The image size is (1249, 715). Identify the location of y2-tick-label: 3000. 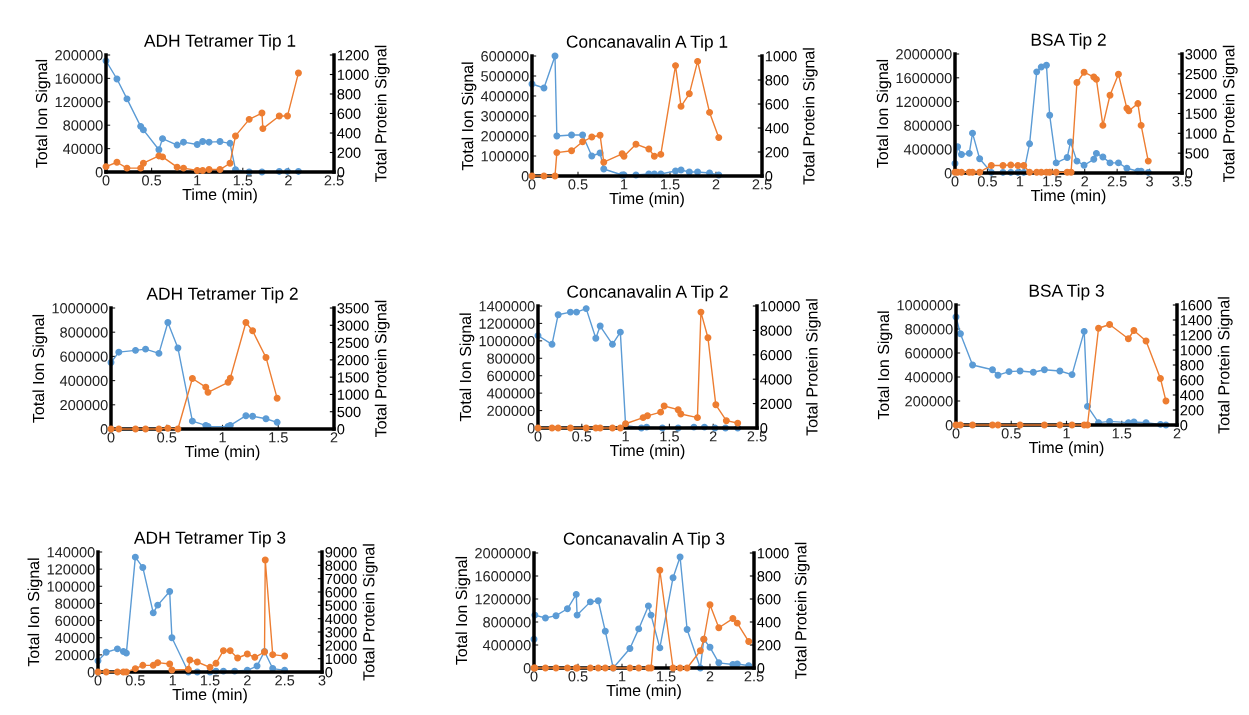
(353, 325).